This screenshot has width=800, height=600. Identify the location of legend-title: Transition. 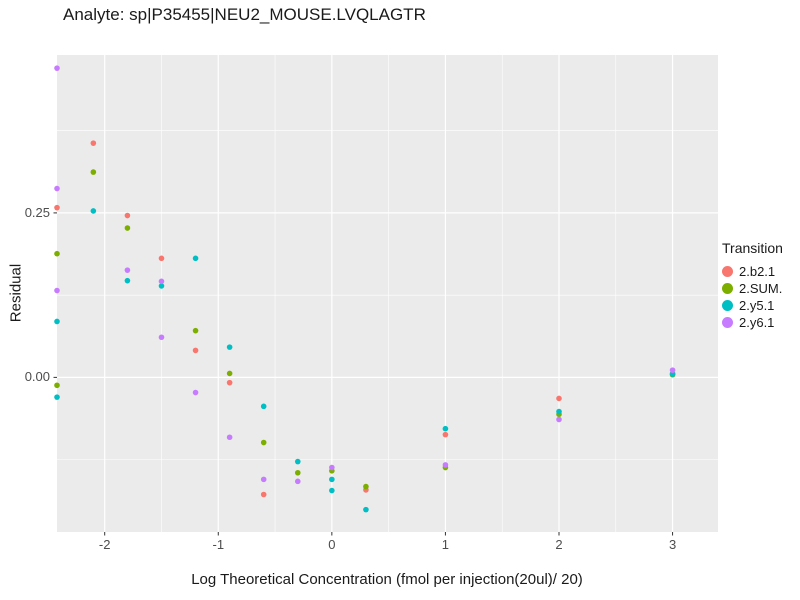
(752, 248).